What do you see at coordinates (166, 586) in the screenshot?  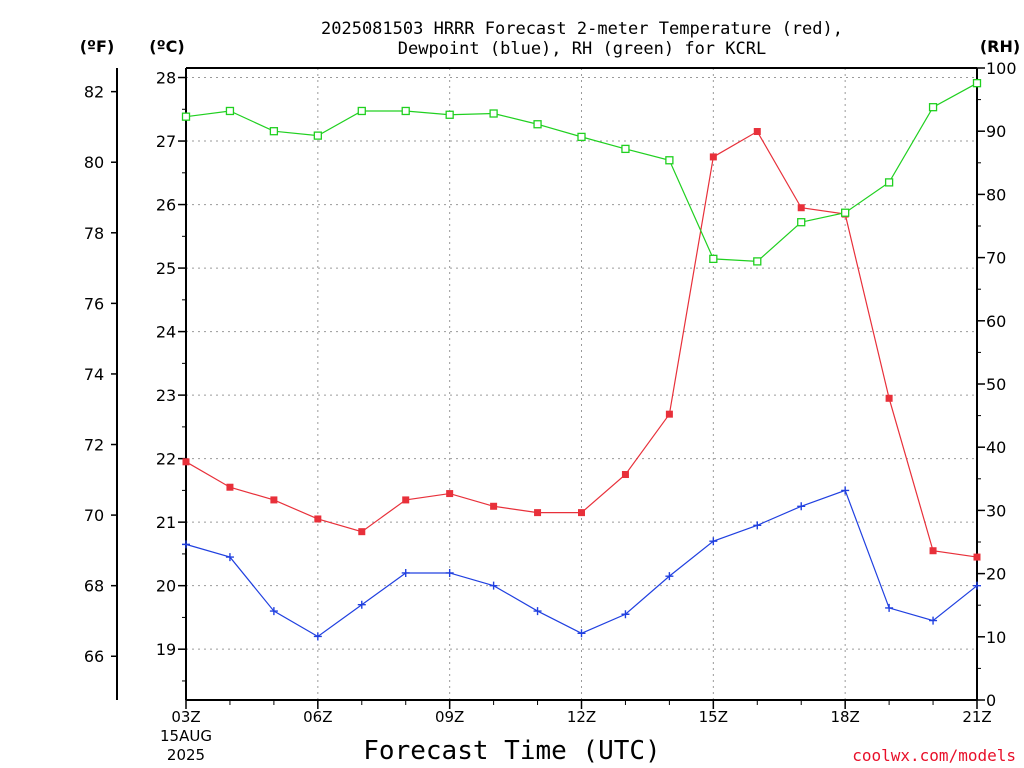 I see `celsius-tick-label: 20` at bounding box center [166, 586].